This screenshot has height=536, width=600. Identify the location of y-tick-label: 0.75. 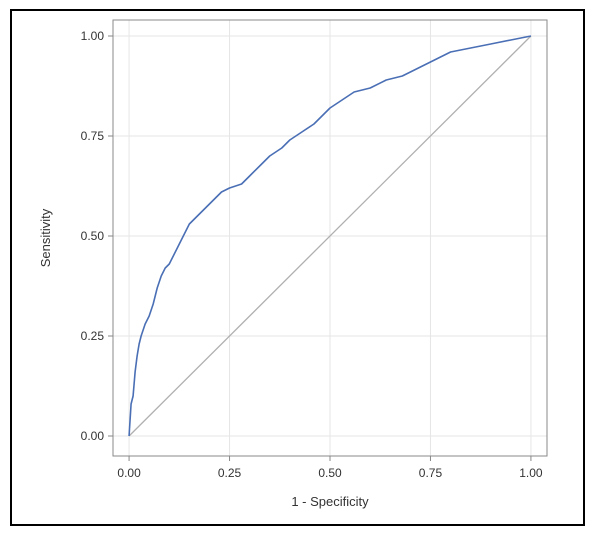
(93, 136).